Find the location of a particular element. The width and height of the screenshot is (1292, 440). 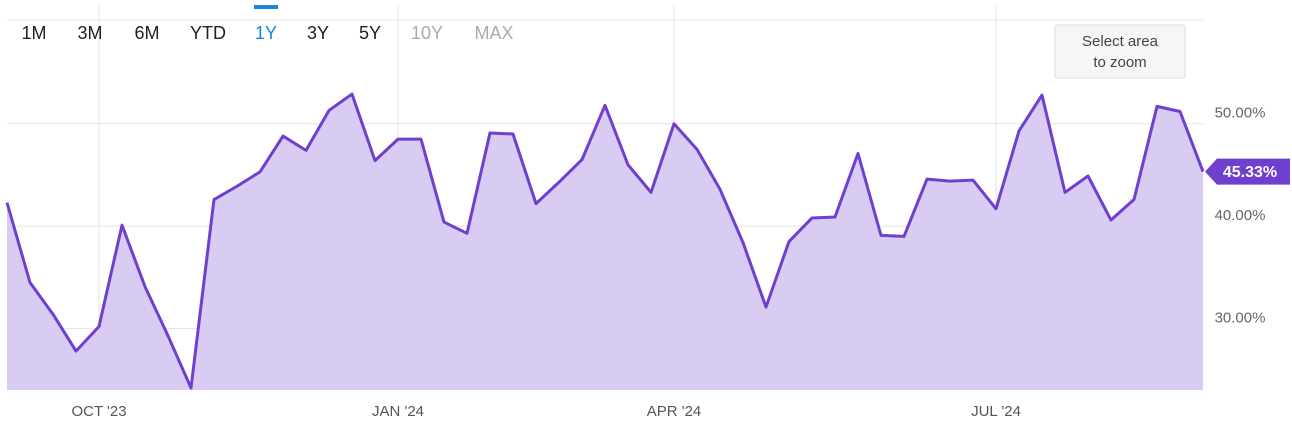

zoom-hint-text: to zoom is located at coordinates (1119, 62).